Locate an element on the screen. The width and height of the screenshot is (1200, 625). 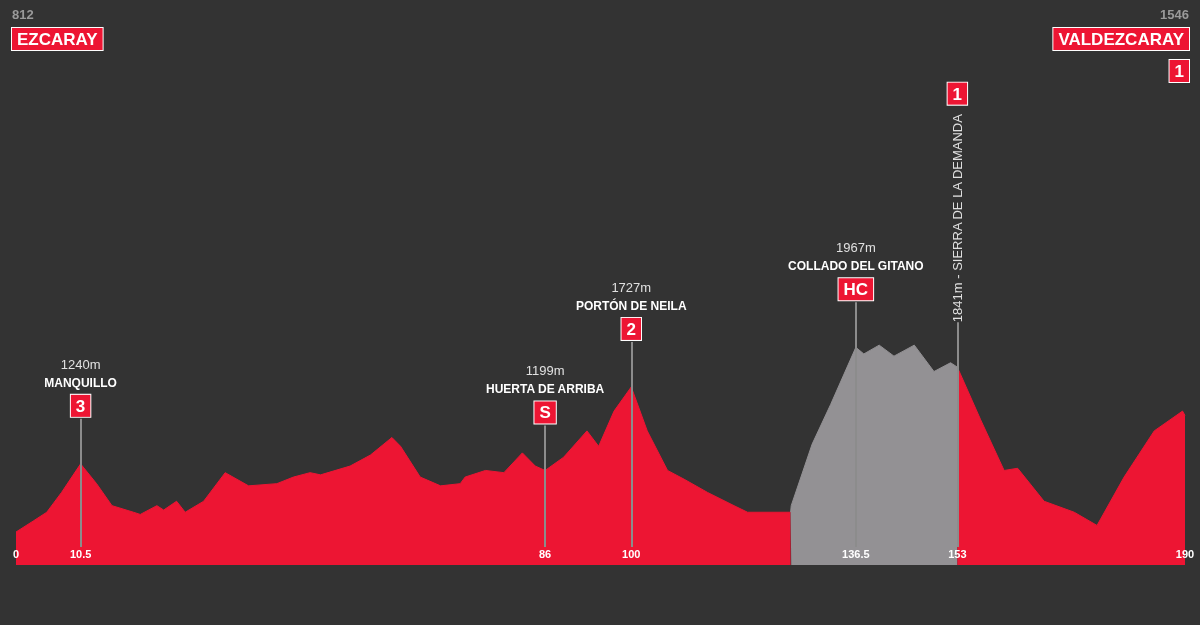
ref-line-label: 1967m COLLADO DEL GITANO HC is located at coordinates (856, 270).